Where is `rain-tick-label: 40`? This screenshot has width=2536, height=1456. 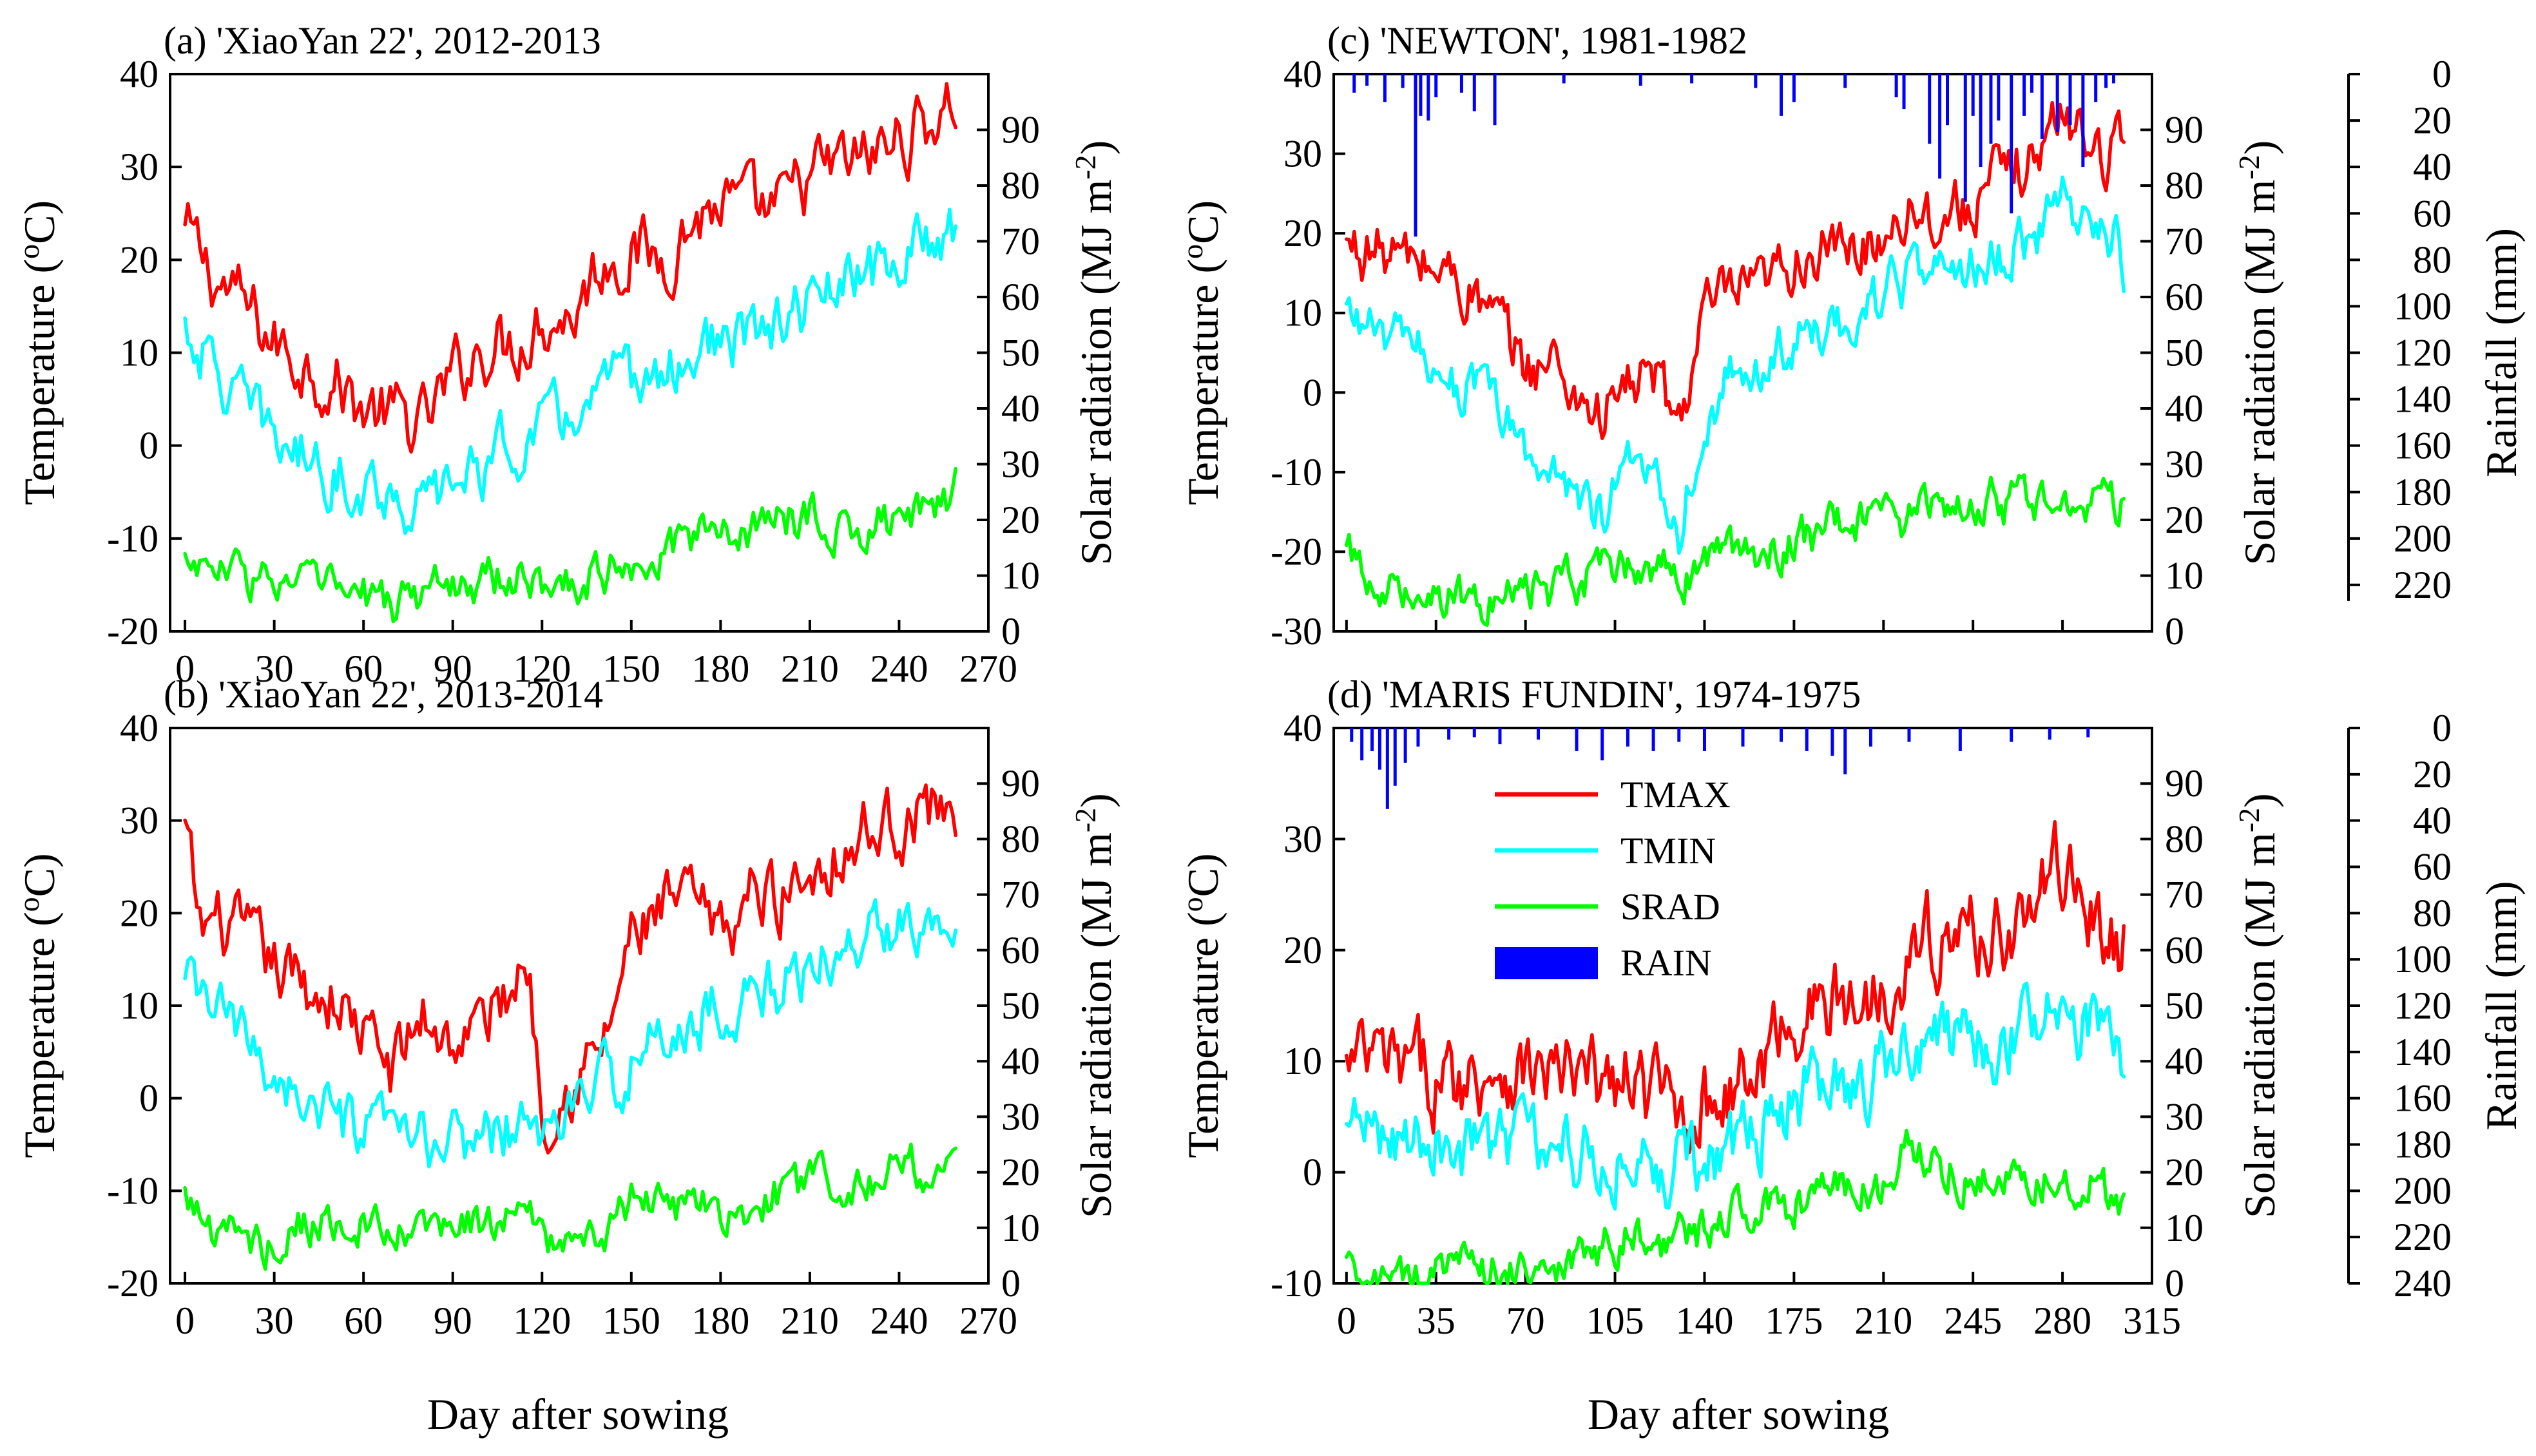 rain-tick-label: 40 is located at coordinates (2432, 167).